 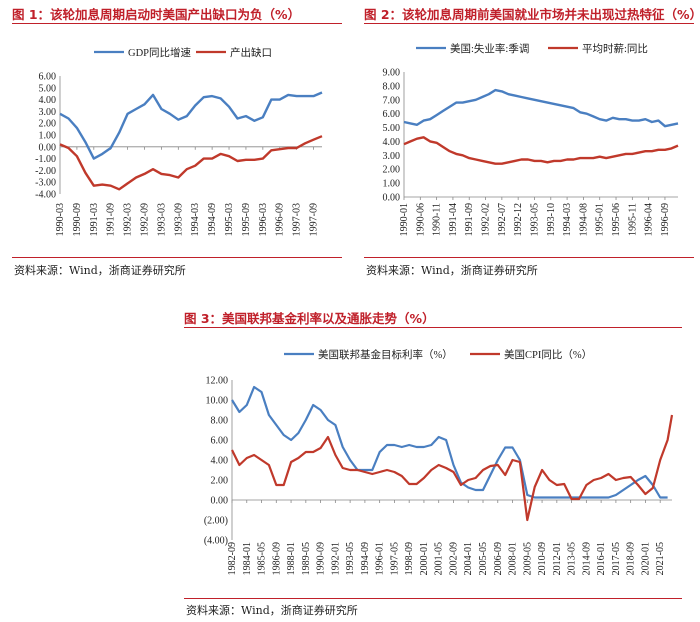 I want to click on chart-1-xtick-label: 1991-09, so click(x=111, y=219).